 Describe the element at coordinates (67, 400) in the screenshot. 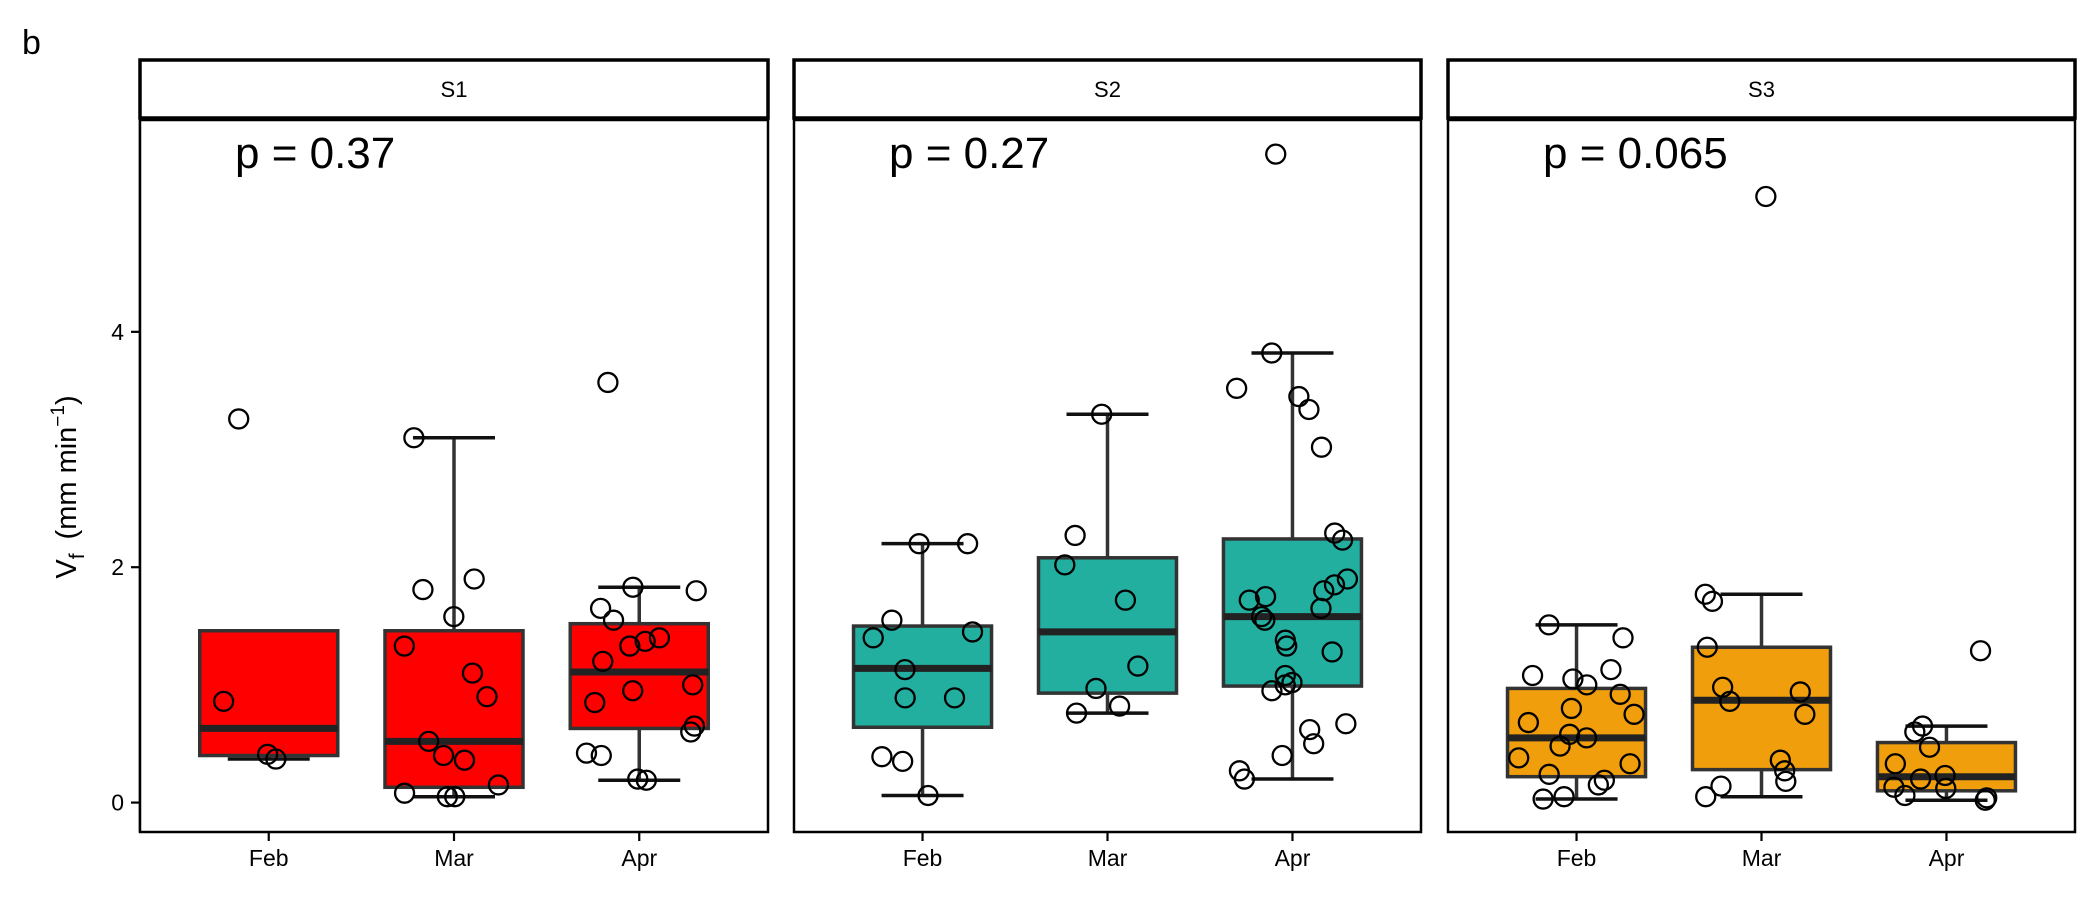

I see `y-axis-title-unit-close: )` at that location.